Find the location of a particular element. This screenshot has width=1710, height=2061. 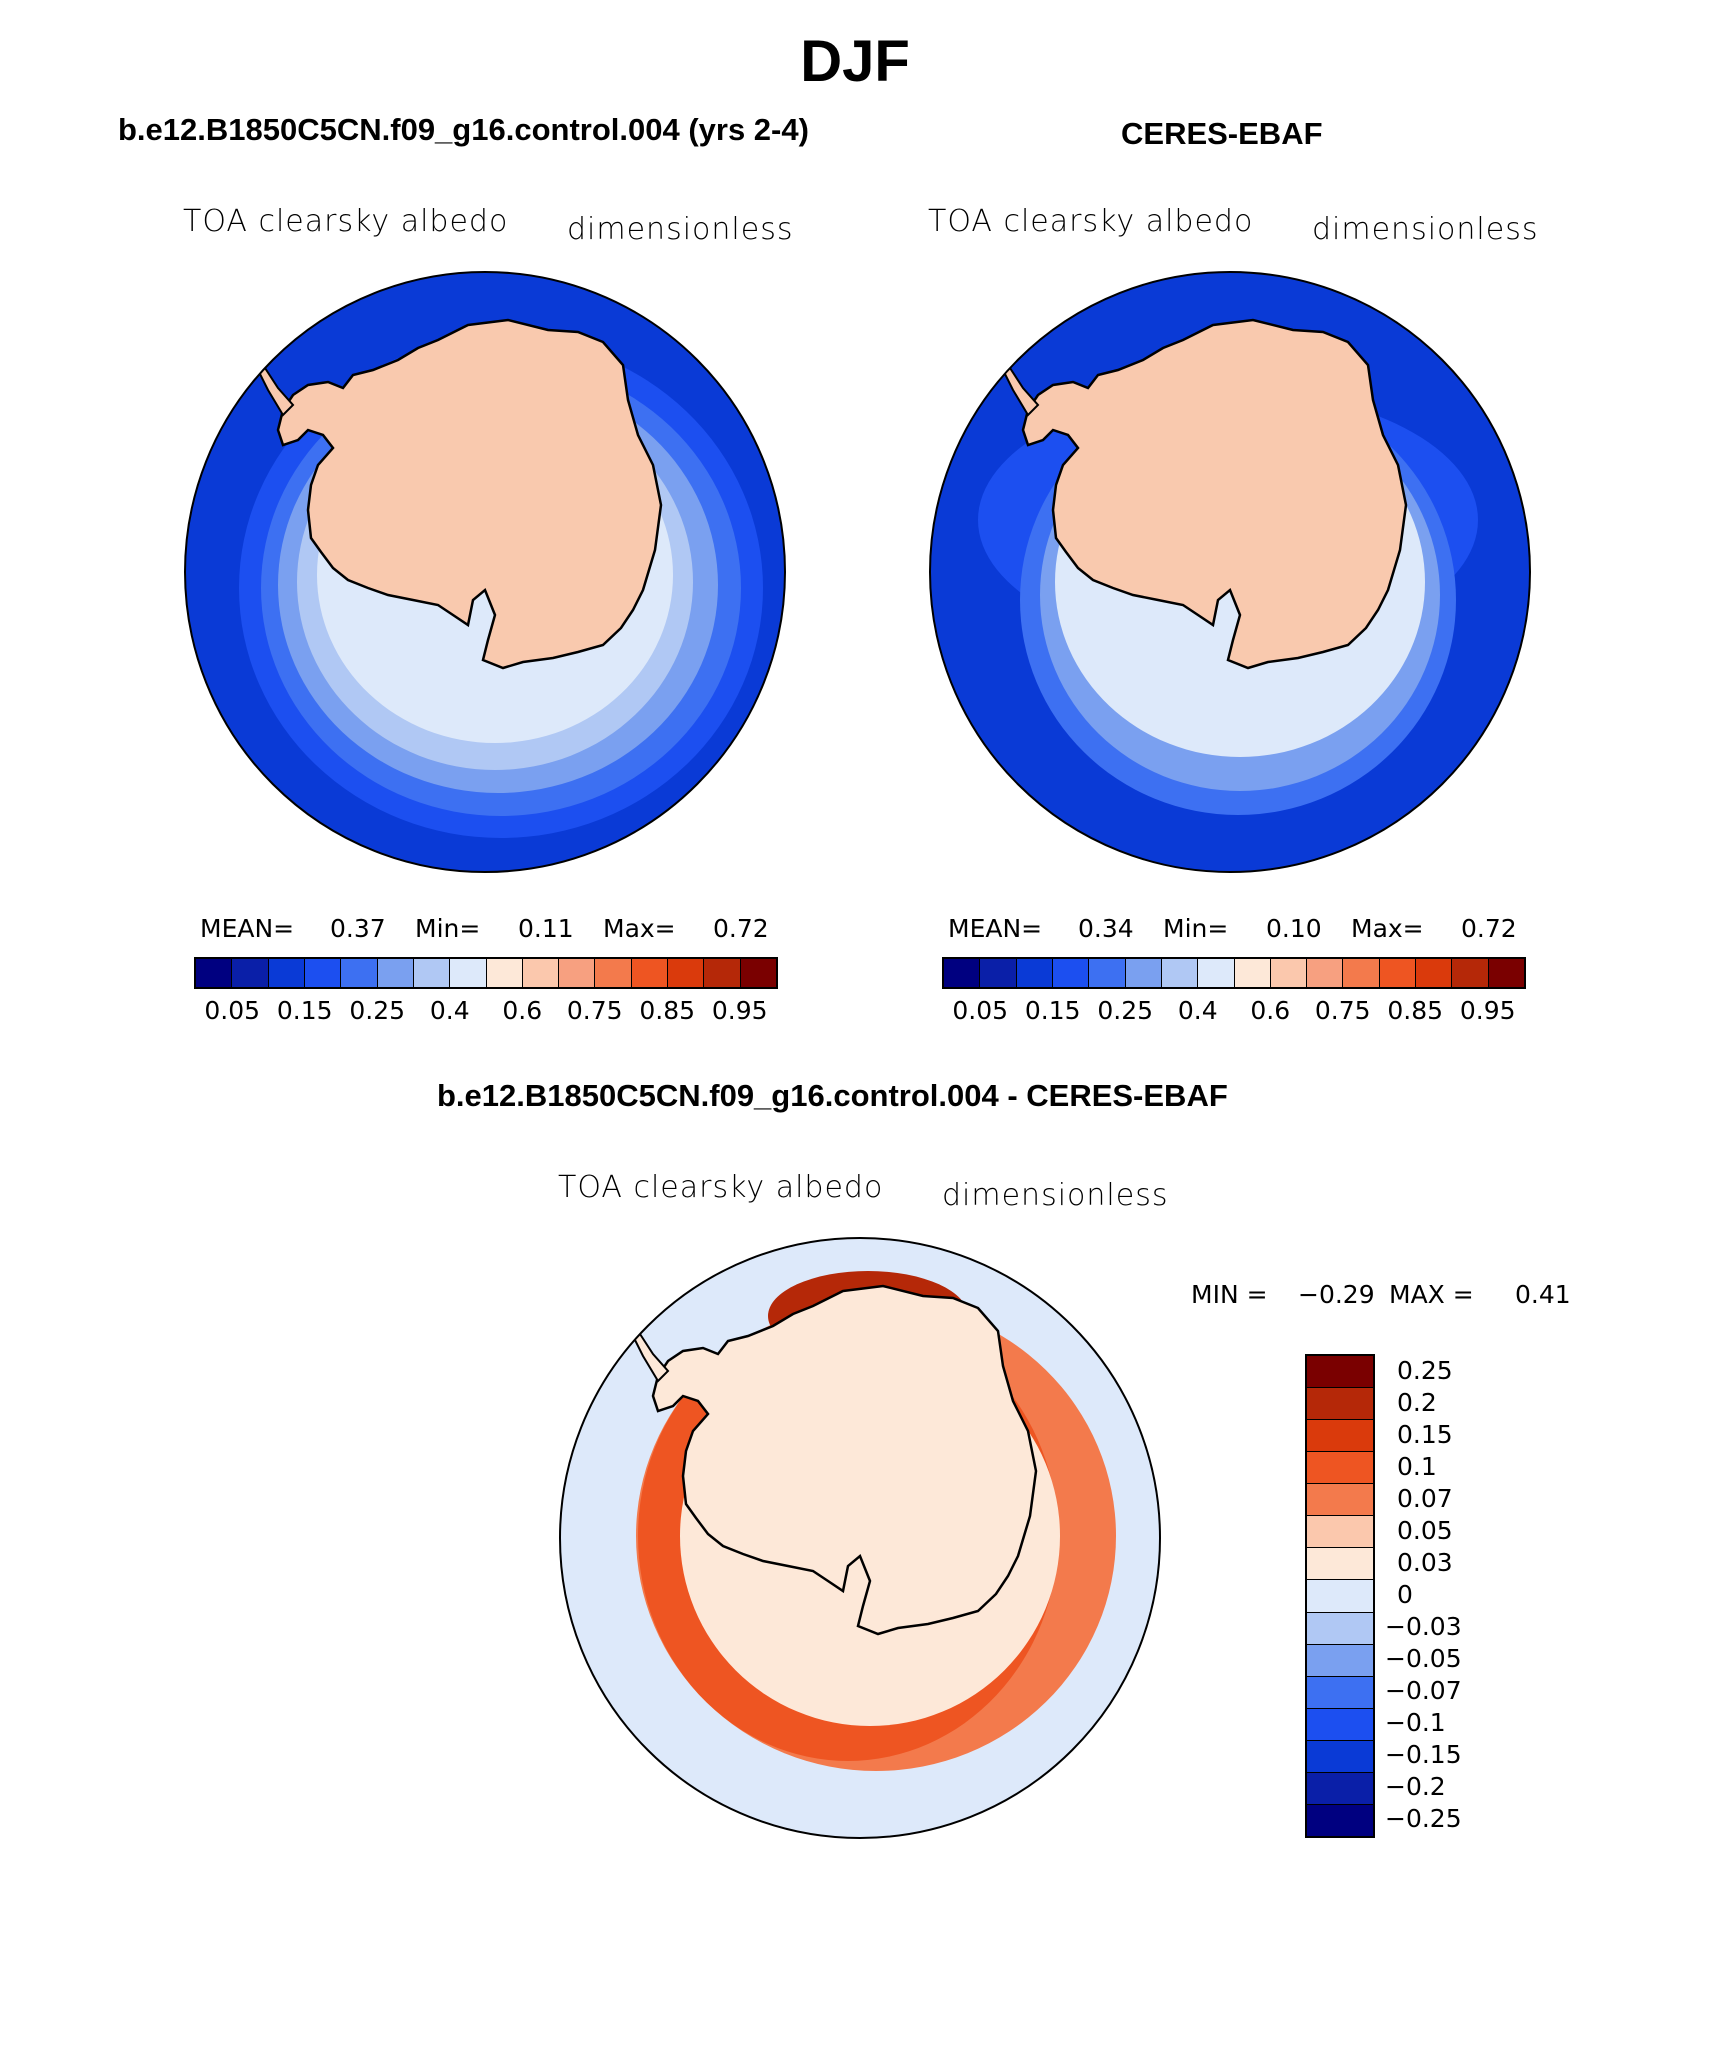

colorbar-tick-label: 0.2 is located at coordinates (1417, 1402).